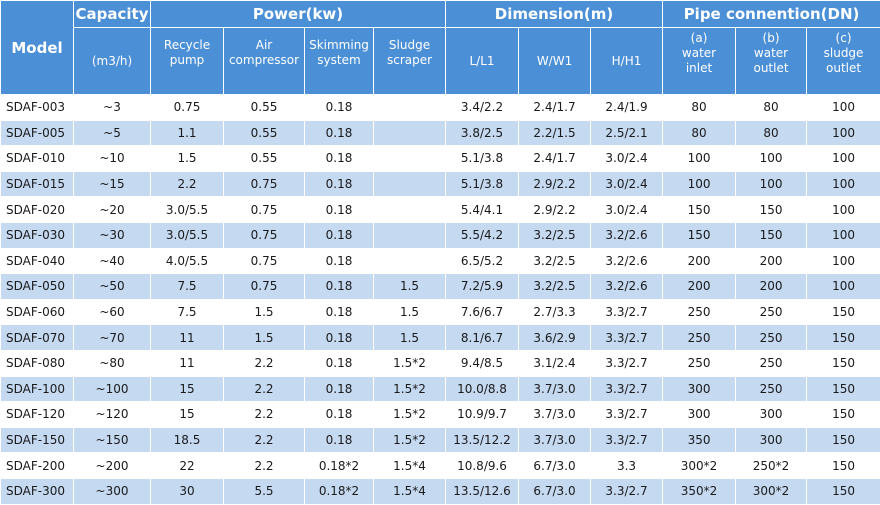 The height and width of the screenshot is (505, 880). I want to click on width-cell: 3.6/2.9, so click(555, 338).